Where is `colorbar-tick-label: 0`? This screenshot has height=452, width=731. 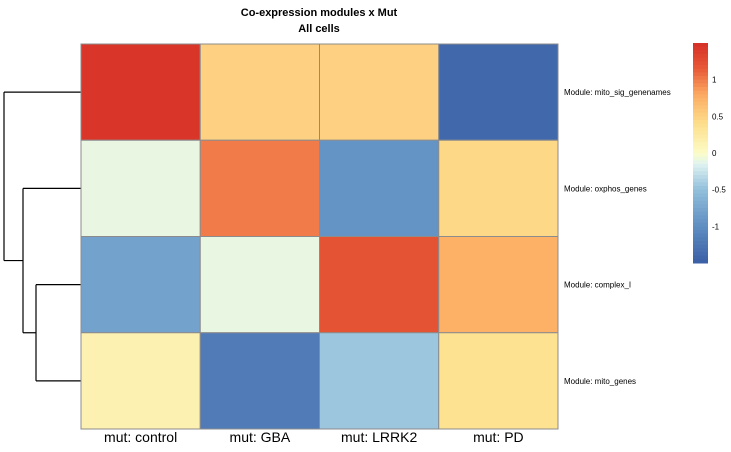
colorbar-tick-label: 0 is located at coordinates (714, 153).